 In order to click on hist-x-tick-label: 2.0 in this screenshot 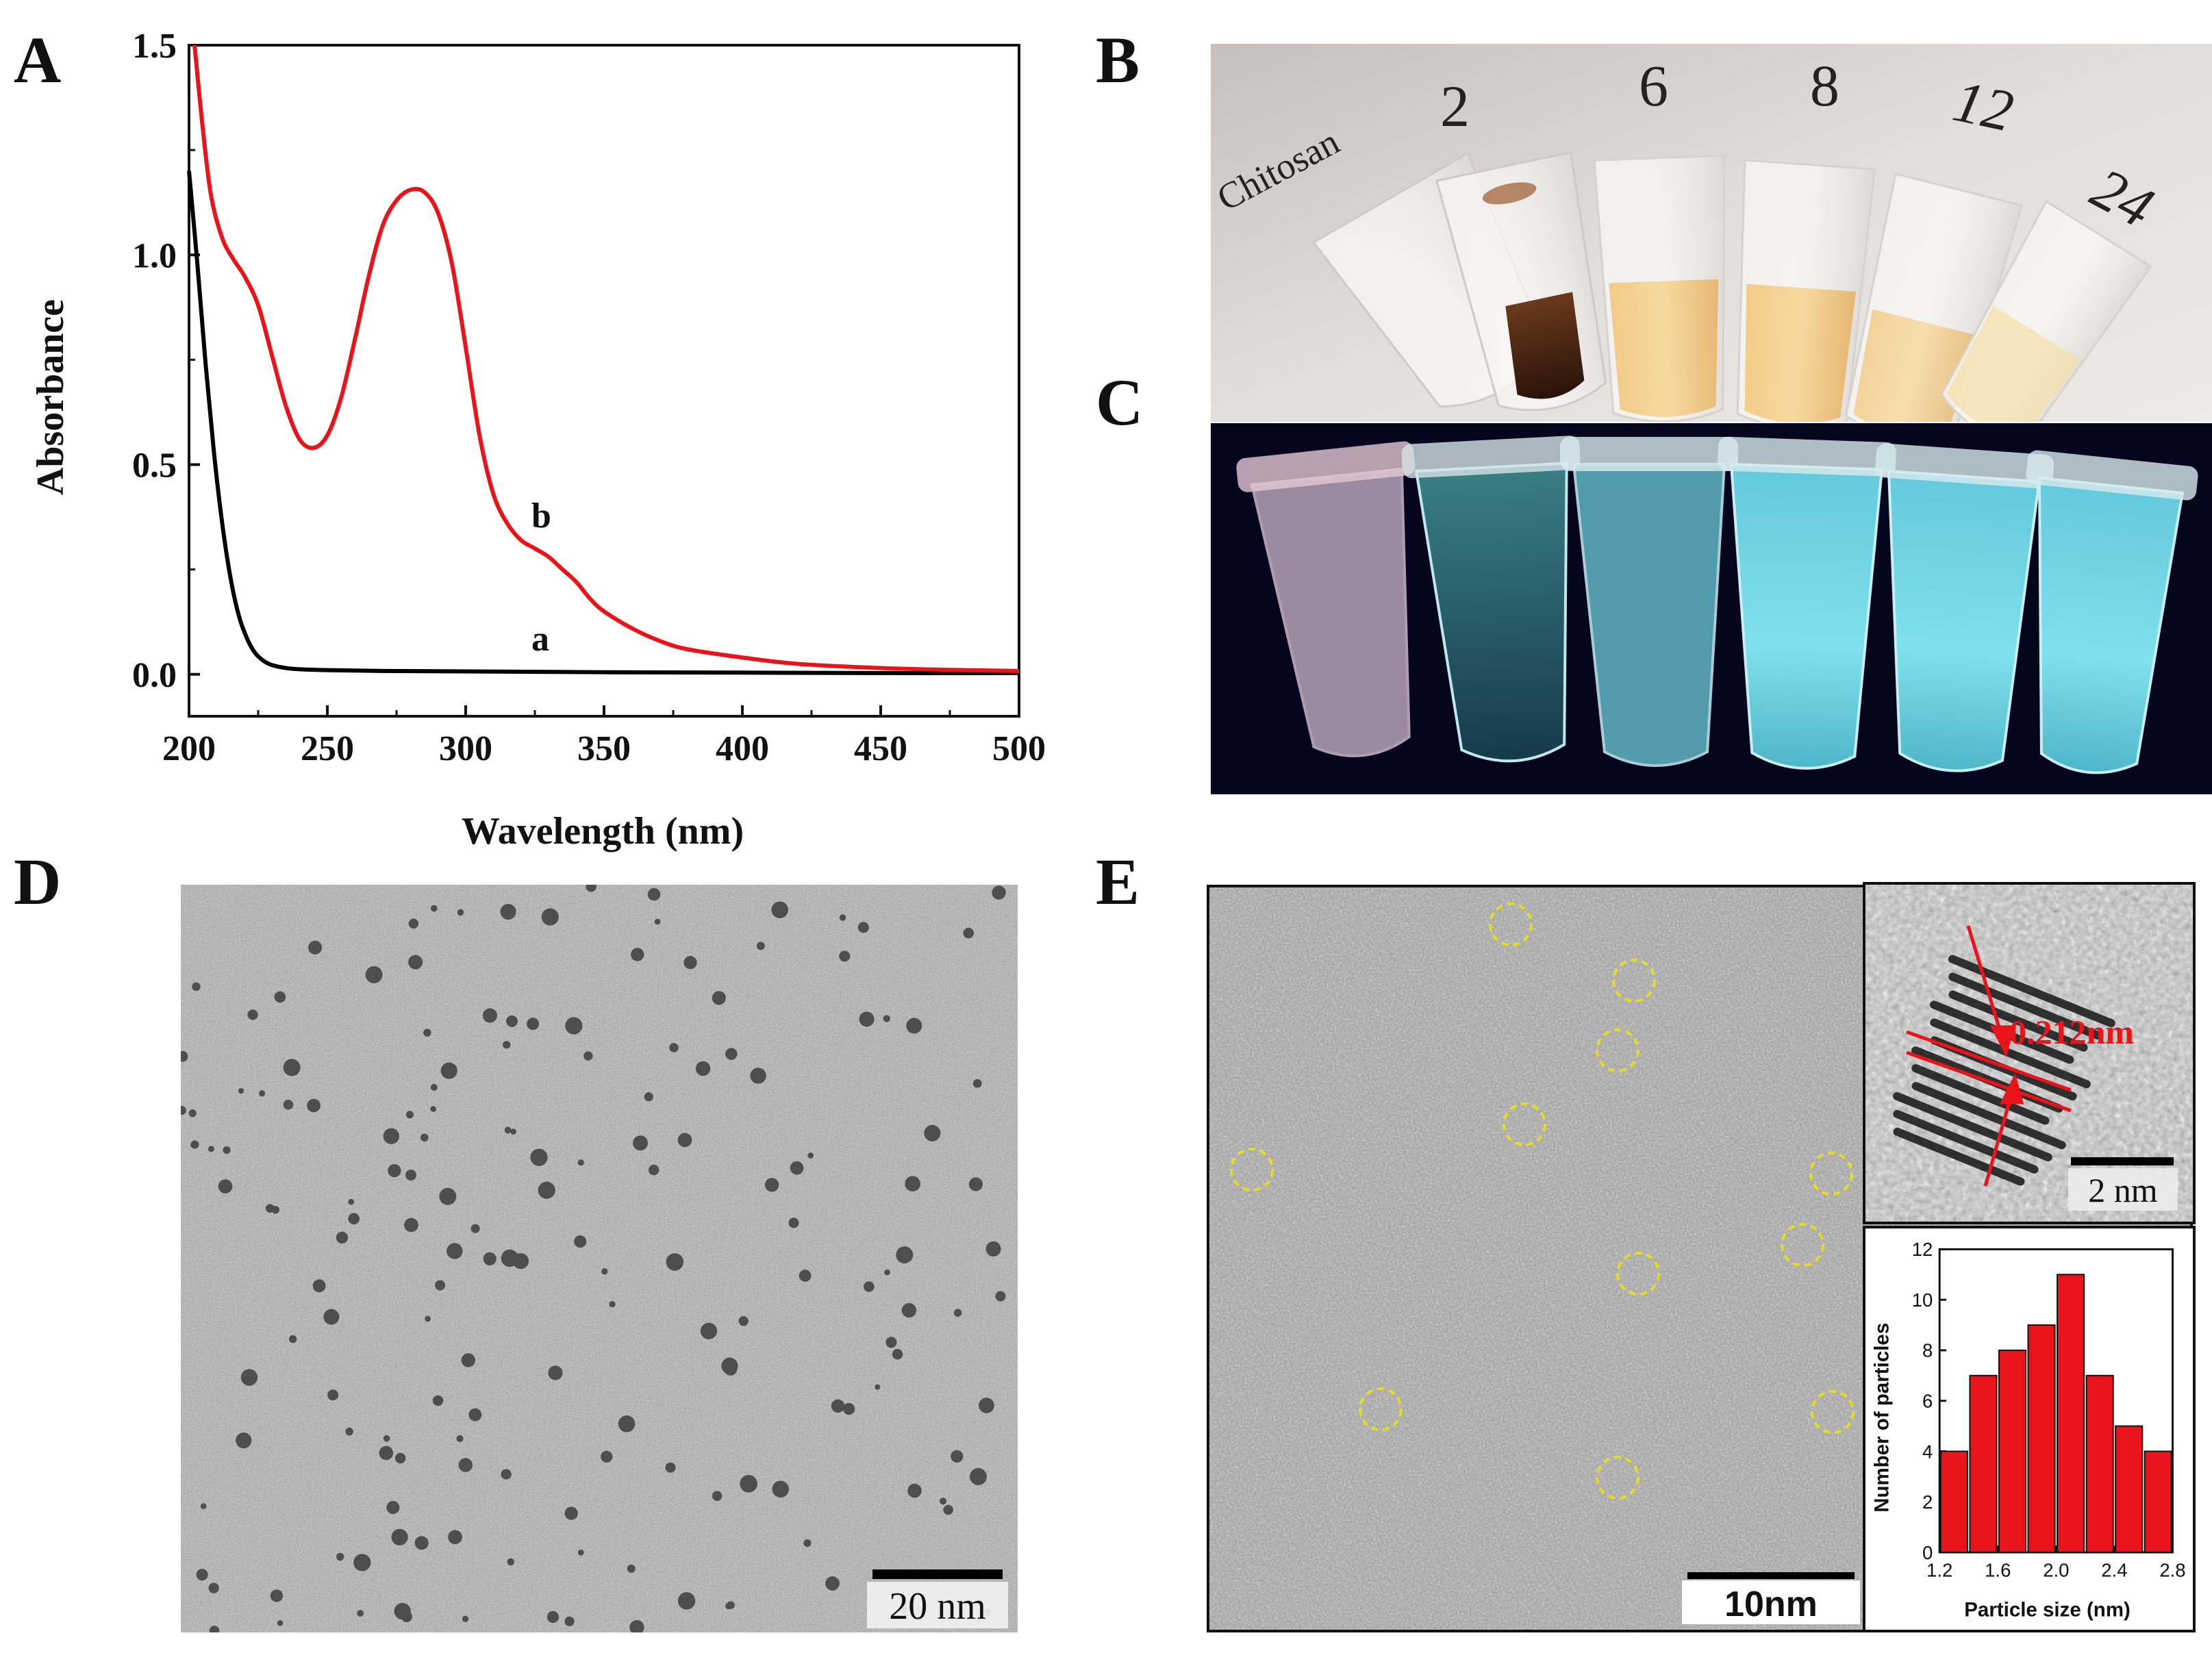, I will do `click(2056, 1569)`.